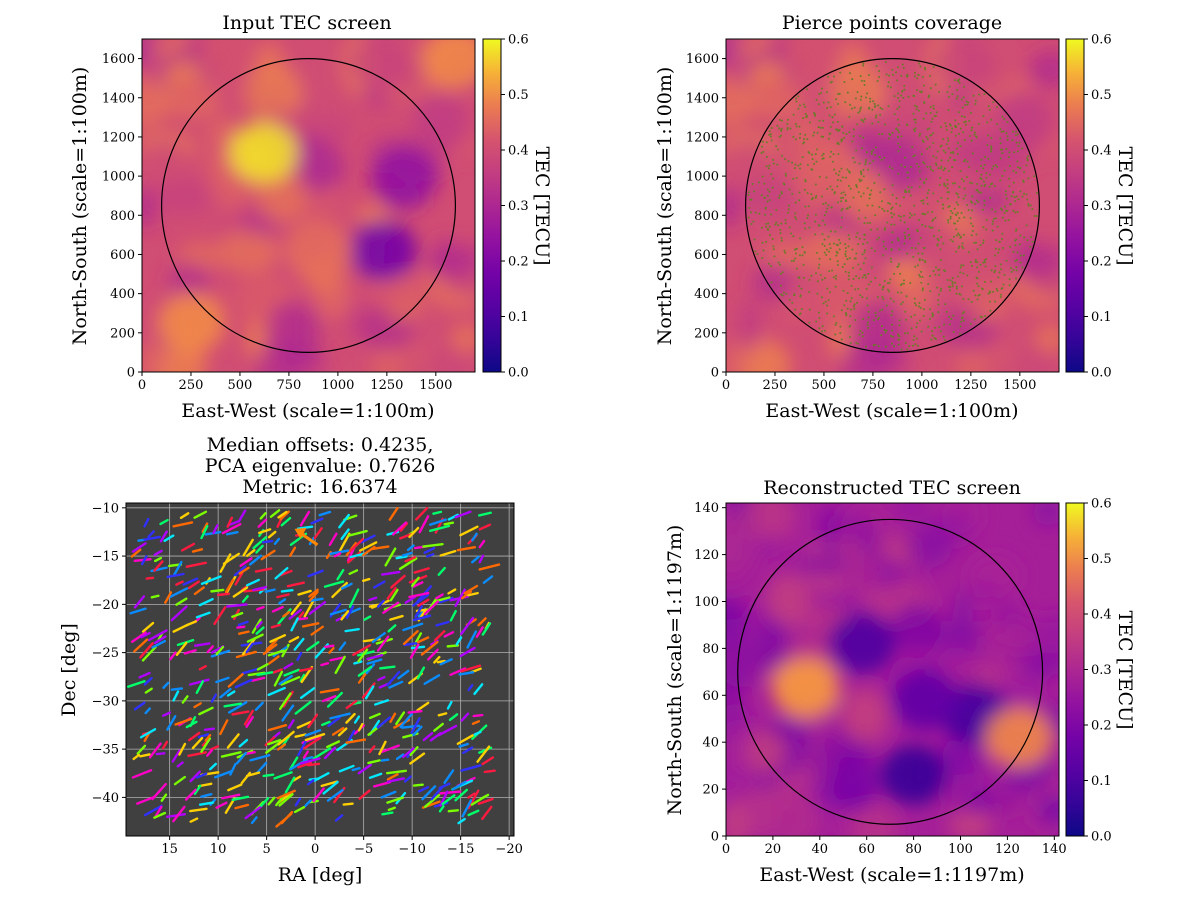 The height and width of the screenshot is (900, 1200). I want to click on field-of-view-circle, so click(890, 671).